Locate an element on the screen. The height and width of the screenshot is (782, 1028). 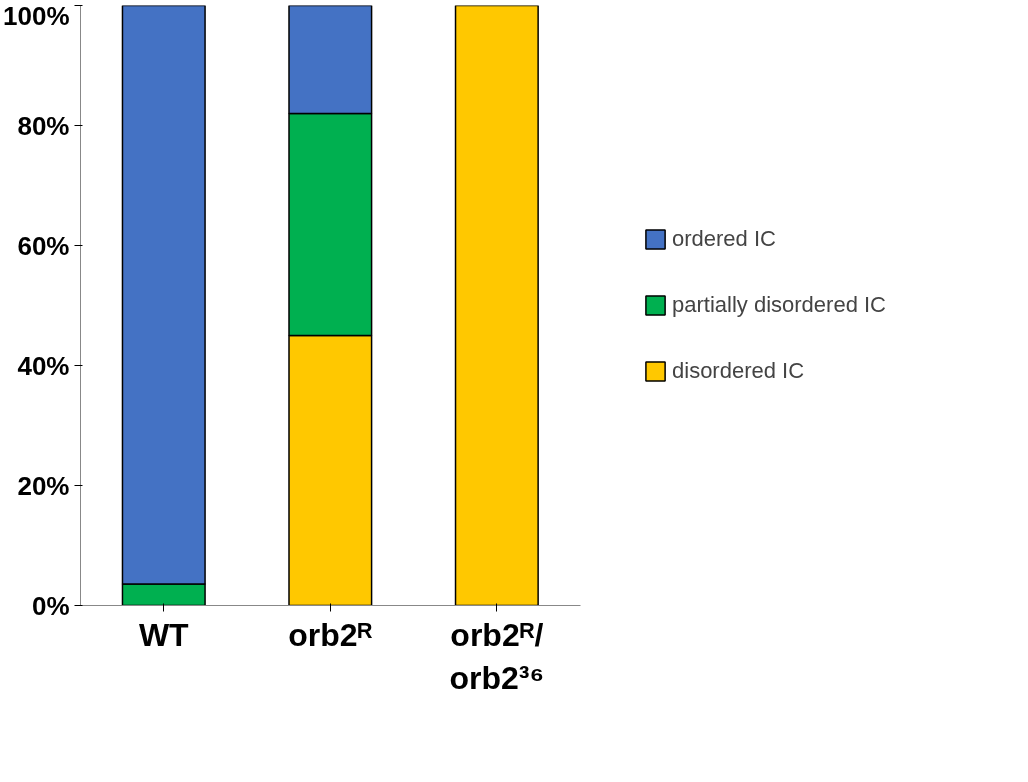
y-tick-label: 0% is located at coordinates (50, 605).